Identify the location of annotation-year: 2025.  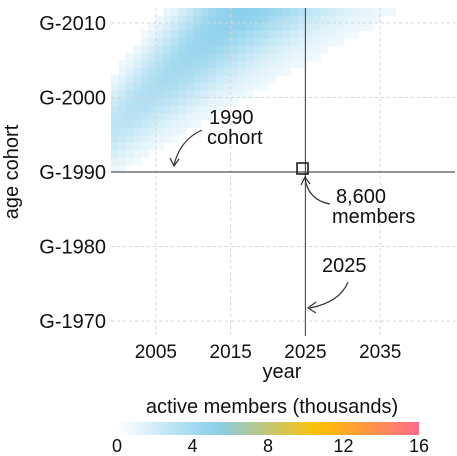
(336, 284).